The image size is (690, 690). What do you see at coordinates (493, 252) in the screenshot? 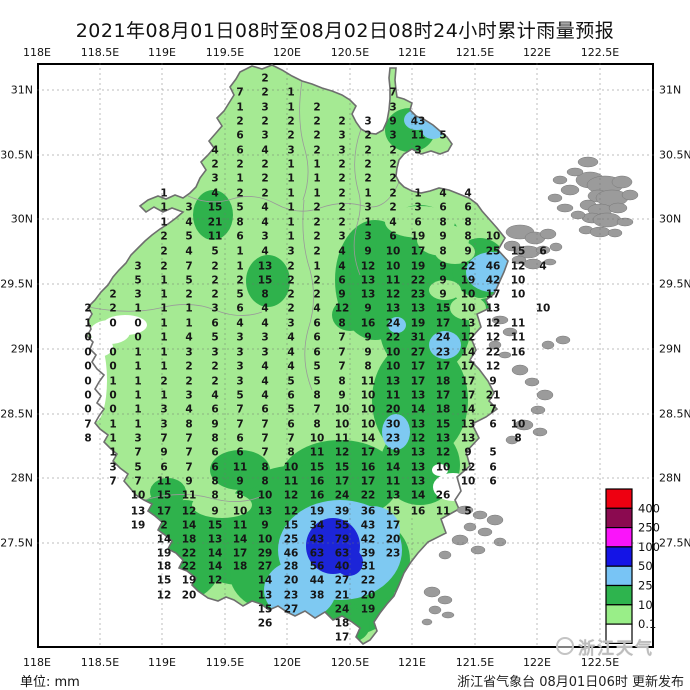
I see `grid-value: 25` at bounding box center [493, 252].